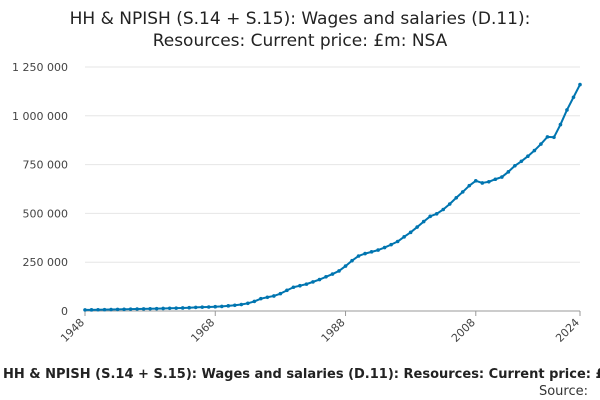 This screenshot has width=600, height=400. What do you see at coordinates (563, 391) in the screenshot?
I see `footer-source: Source:` at bounding box center [563, 391].